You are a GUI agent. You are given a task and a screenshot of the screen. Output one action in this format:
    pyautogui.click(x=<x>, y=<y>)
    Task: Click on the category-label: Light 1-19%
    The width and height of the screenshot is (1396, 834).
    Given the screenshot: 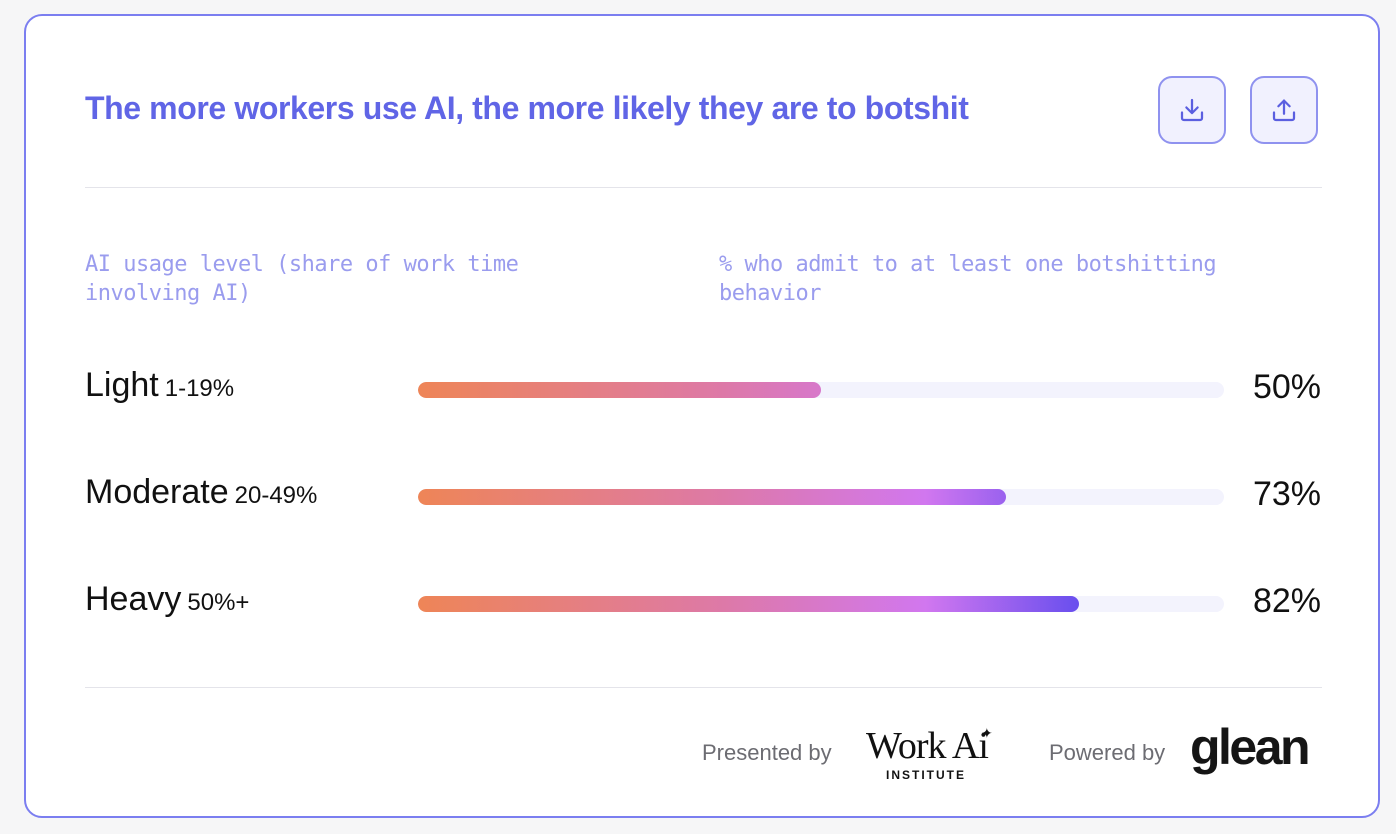 What is the action you would take?
    pyautogui.click(x=159, y=385)
    